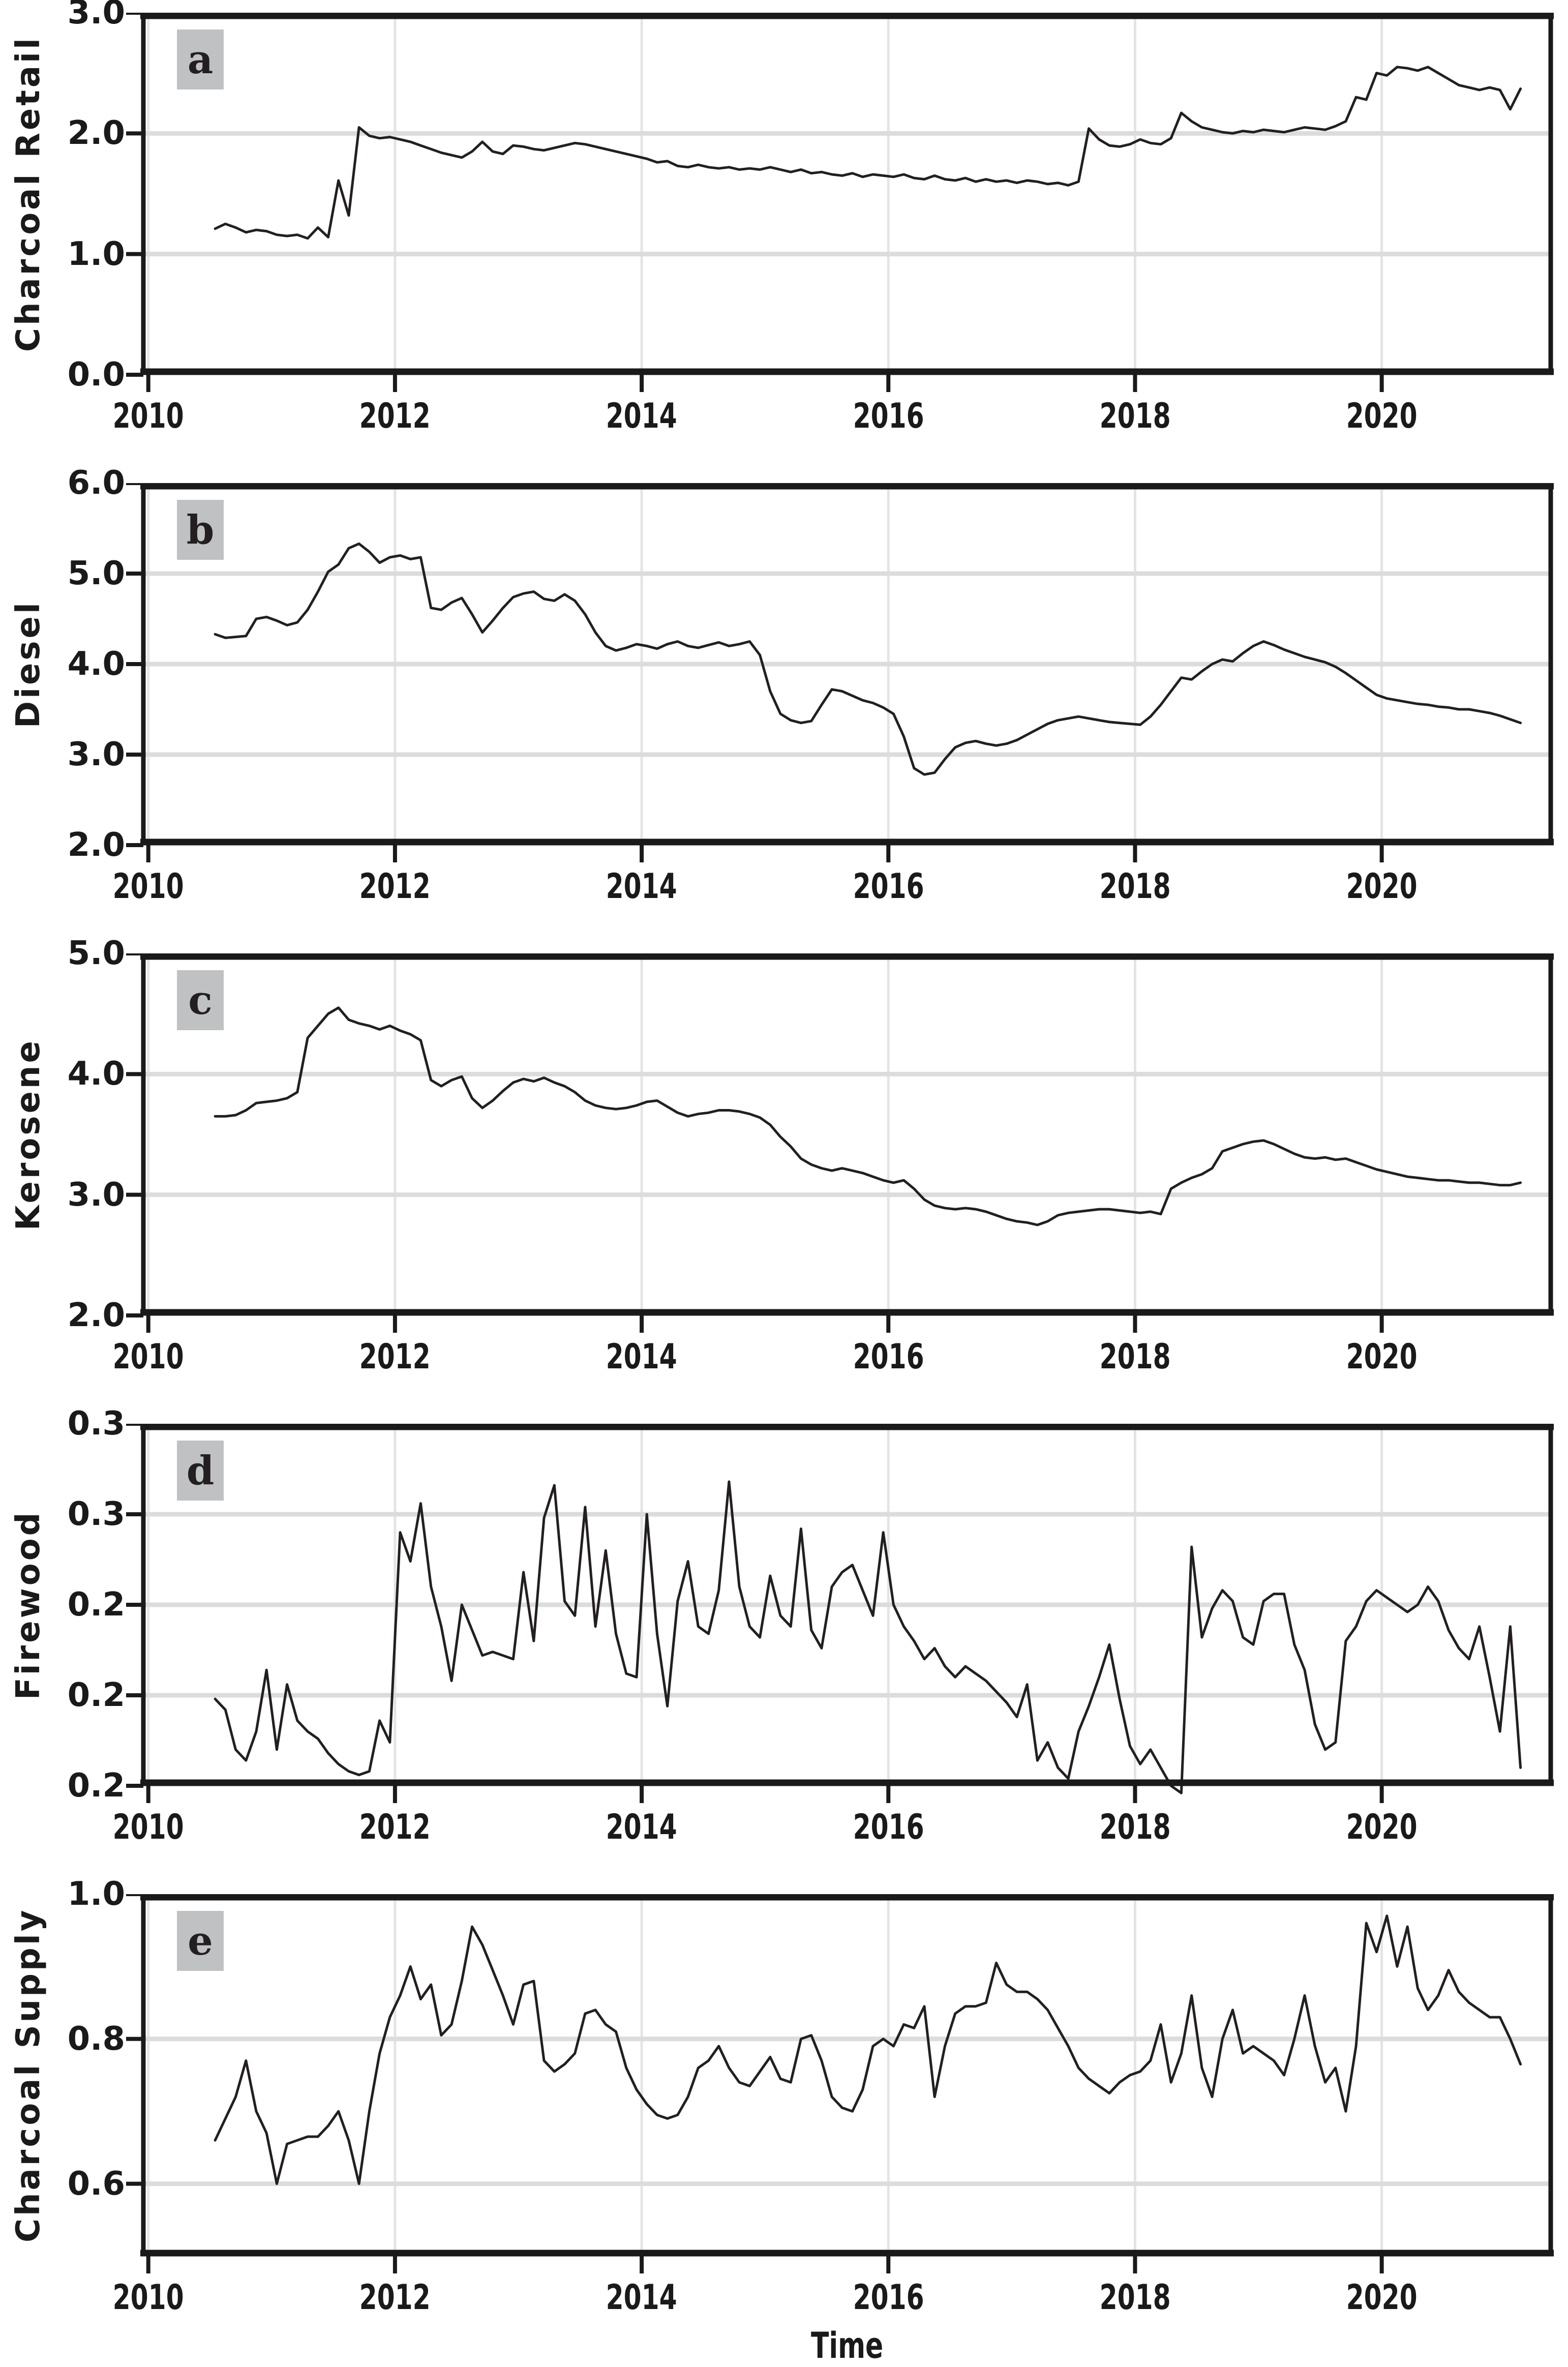  What do you see at coordinates (96, 845) in the screenshot?
I see `y-tick-label: 2.0` at bounding box center [96, 845].